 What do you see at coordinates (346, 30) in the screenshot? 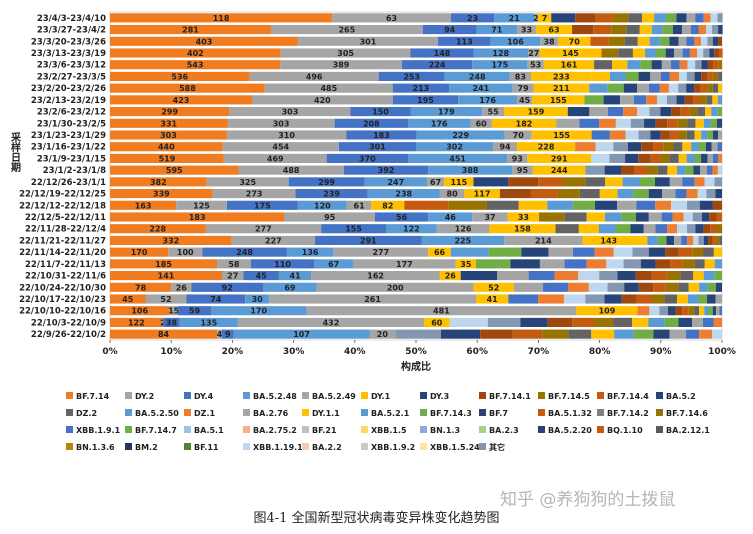
I see `data-label: 265` at bounding box center [346, 30].